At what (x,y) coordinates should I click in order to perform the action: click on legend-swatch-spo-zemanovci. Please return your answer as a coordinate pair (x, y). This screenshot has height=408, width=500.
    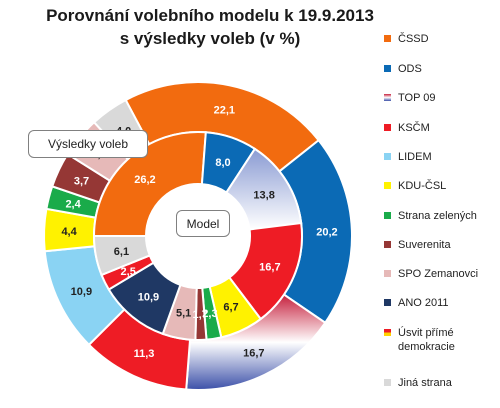
    Looking at the image, I should click on (387, 273).